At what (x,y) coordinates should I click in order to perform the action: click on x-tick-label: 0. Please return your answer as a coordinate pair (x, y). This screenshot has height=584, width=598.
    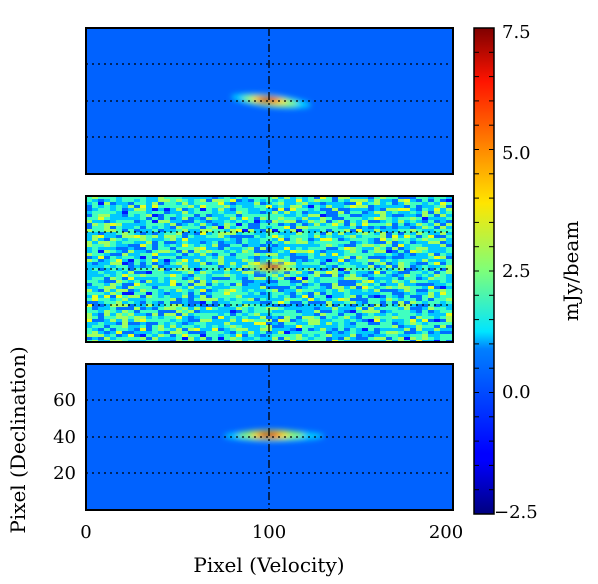
    Looking at the image, I should click on (85, 532).